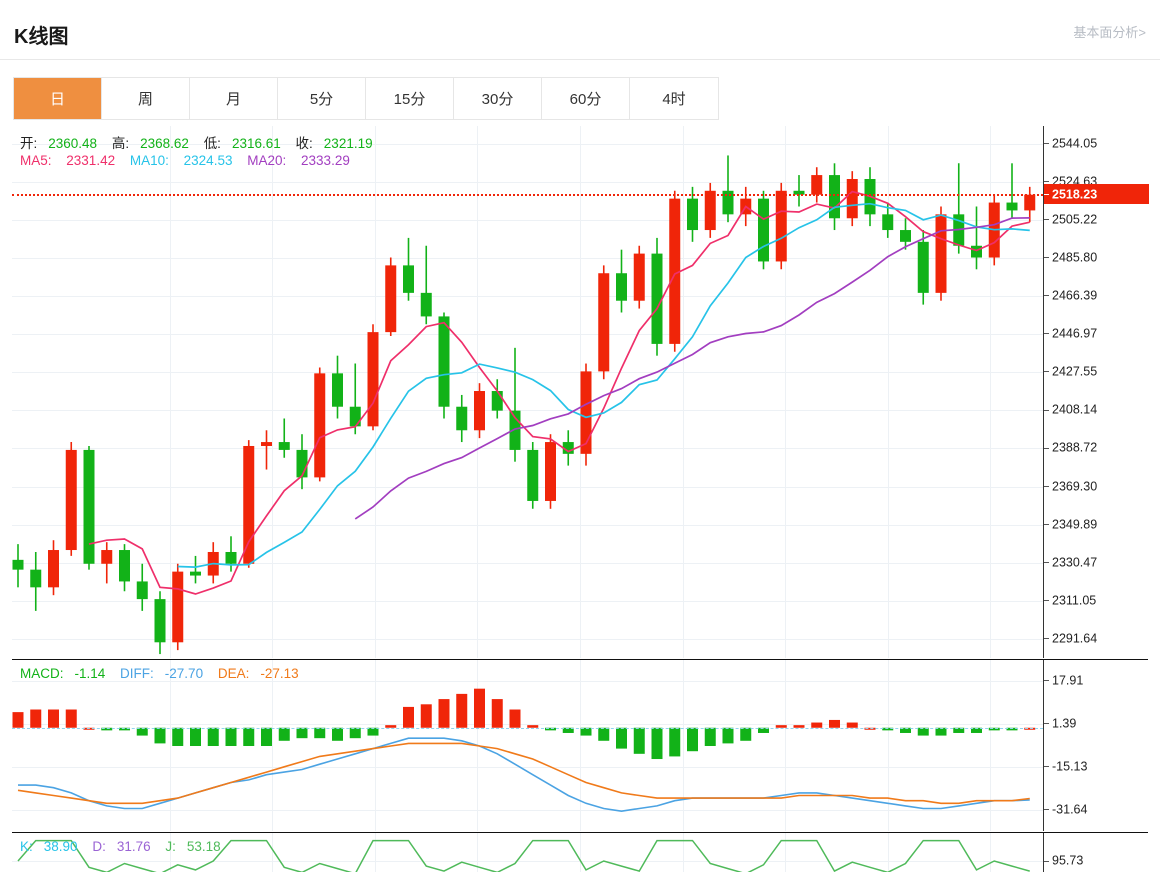  Describe the element at coordinates (272, 392) in the screenshot. I see `price-vgridline` at that location.